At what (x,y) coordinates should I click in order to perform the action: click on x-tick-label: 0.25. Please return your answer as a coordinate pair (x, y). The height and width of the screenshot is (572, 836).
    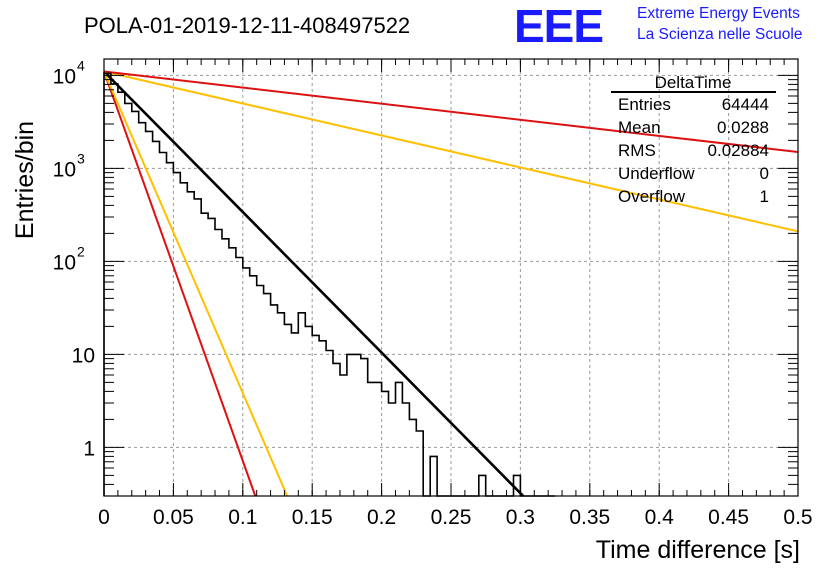
    Looking at the image, I should click on (451, 517).